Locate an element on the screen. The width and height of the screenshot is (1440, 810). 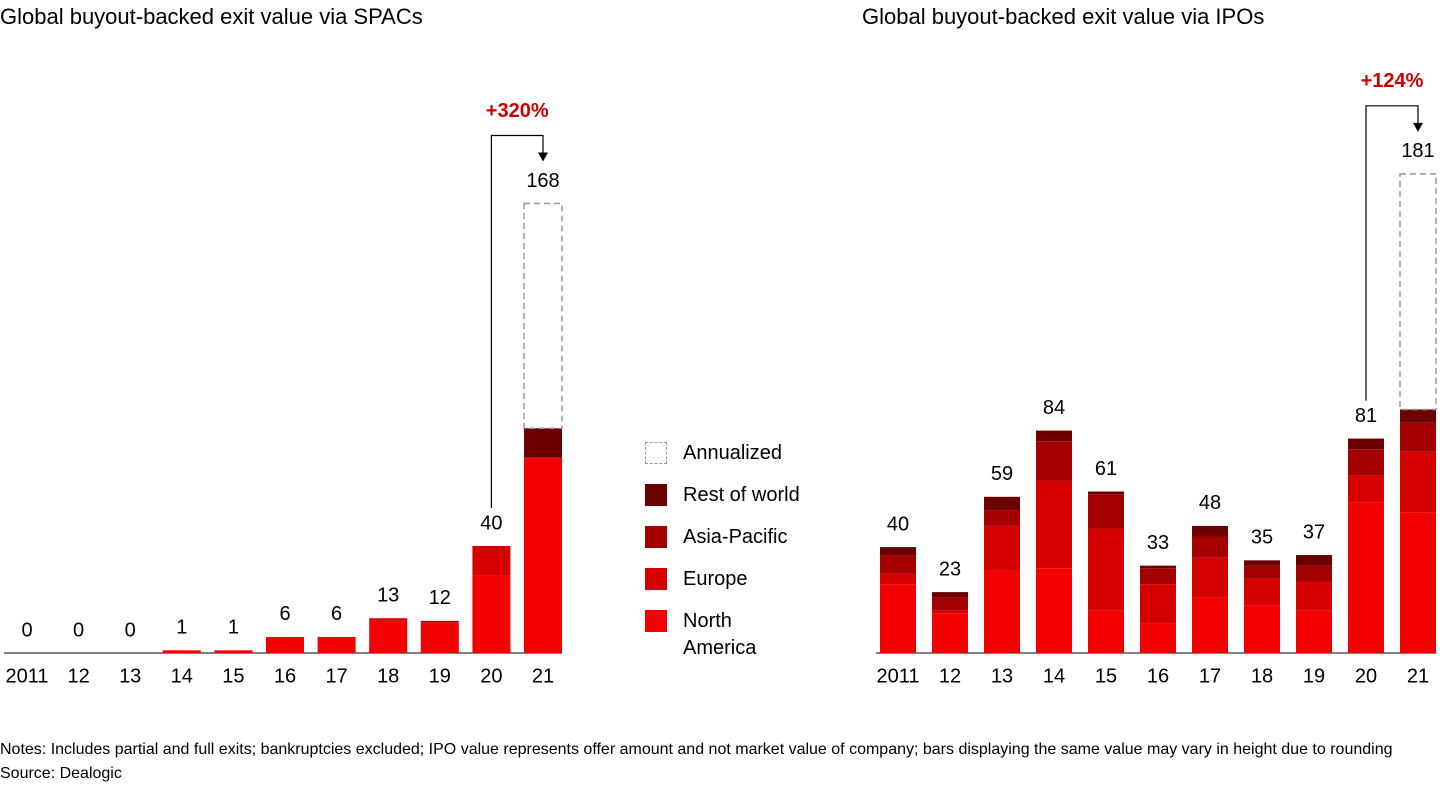
x-tick-label: 19 is located at coordinates (440, 676).